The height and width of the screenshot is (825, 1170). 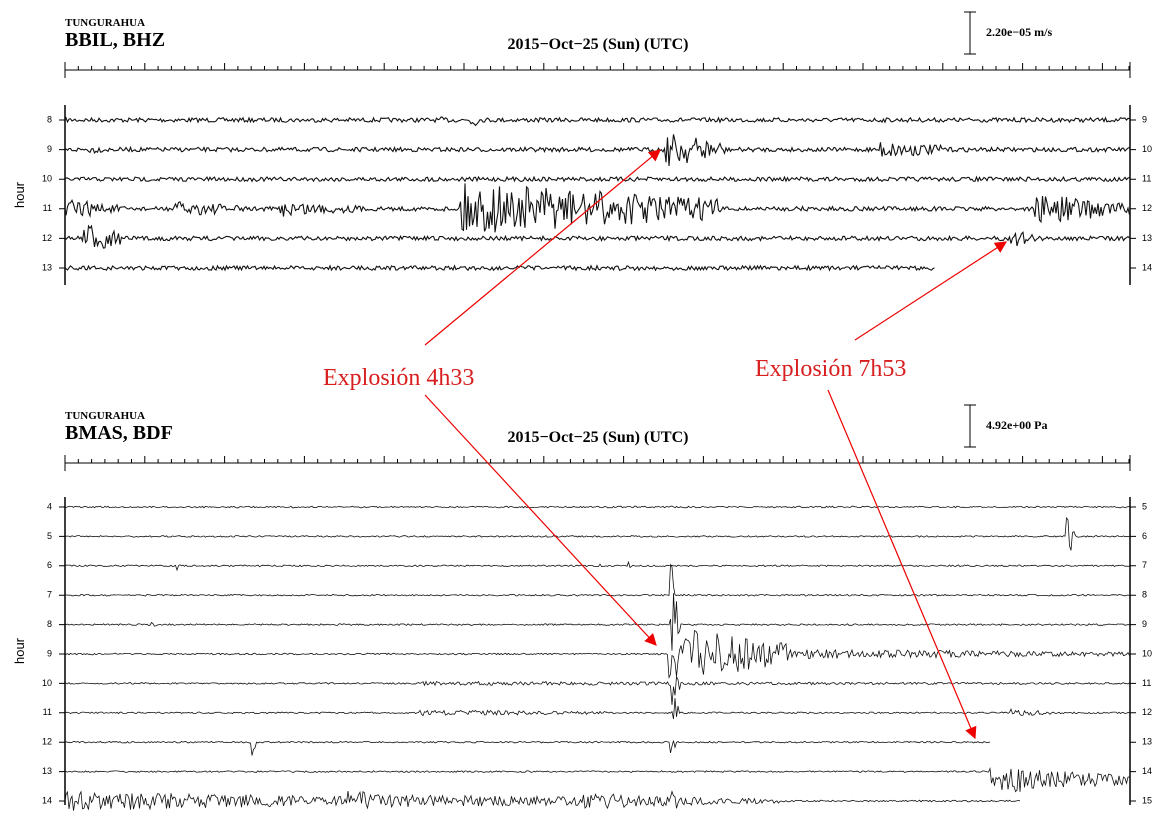 What do you see at coordinates (830, 369) in the screenshot?
I see `annotation: Explosión 7h53` at bounding box center [830, 369].